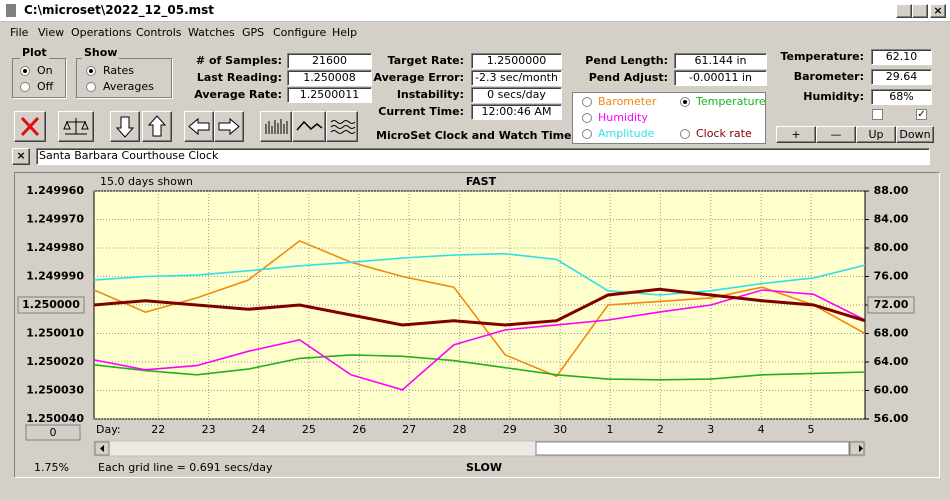 The image size is (950, 500). Describe the element at coordinates (101, 52) in the screenshot. I see `group-label: Show` at that location.